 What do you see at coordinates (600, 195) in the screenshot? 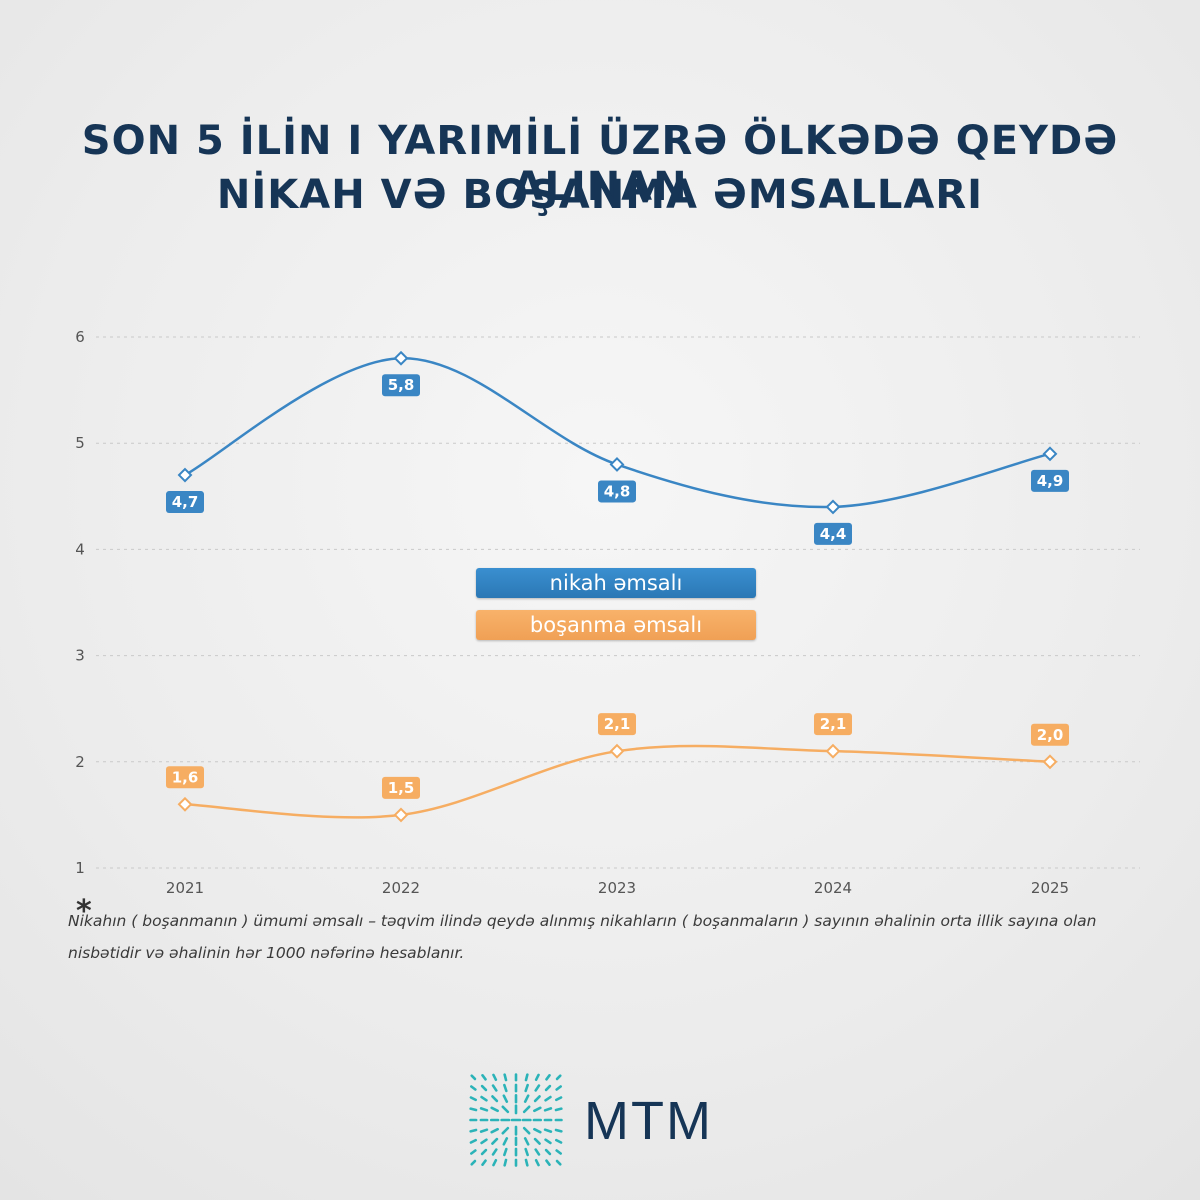
I see `title-line-2: NİKAH VƏ BOŞANMA ƏMSALLARI` at bounding box center [600, 195].